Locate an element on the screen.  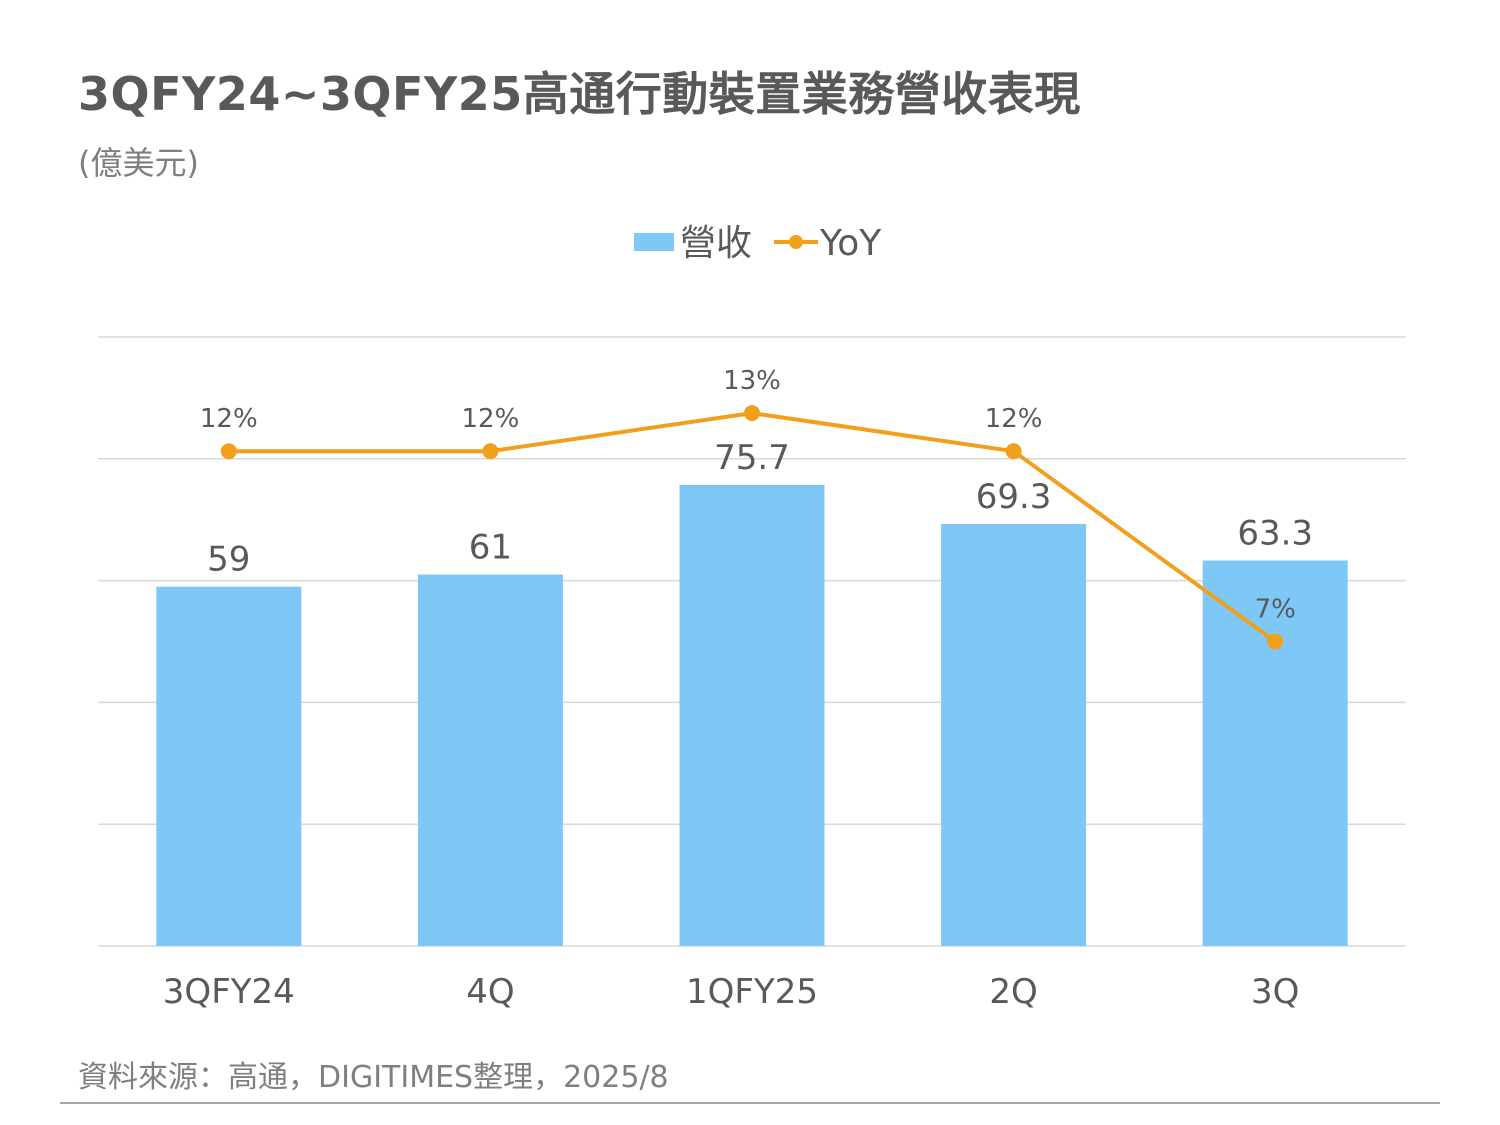
x-tick-label: 1QFY25 is located at coordinates (752, 992).